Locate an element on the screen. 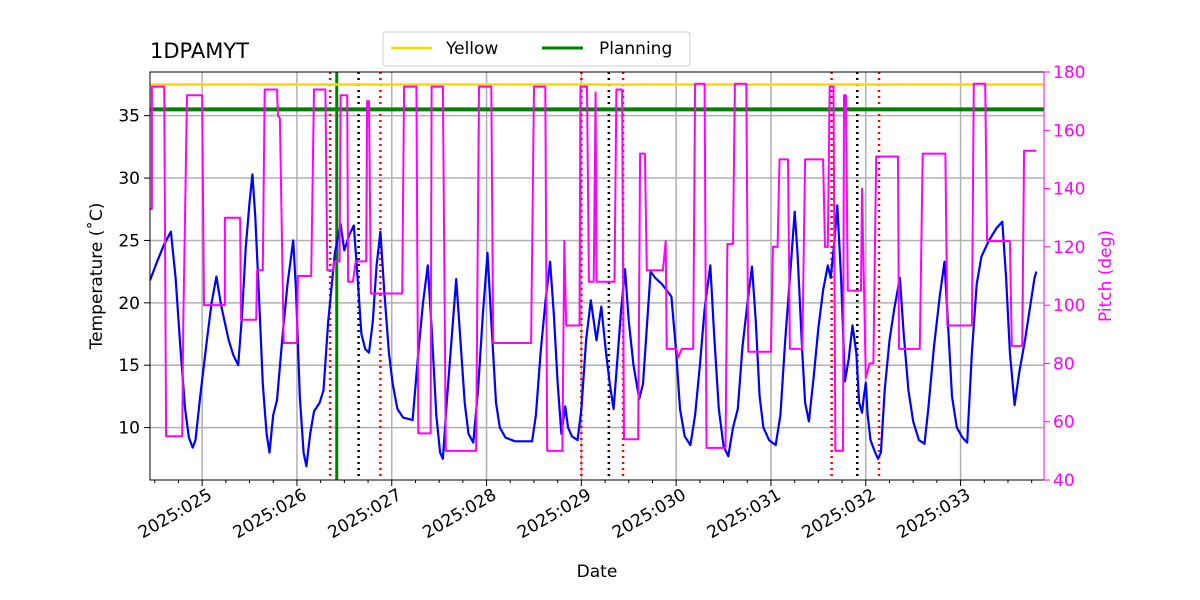 The height and width of the screenshot is (600, 1200). legend-box is located at coordinates (536, 49).